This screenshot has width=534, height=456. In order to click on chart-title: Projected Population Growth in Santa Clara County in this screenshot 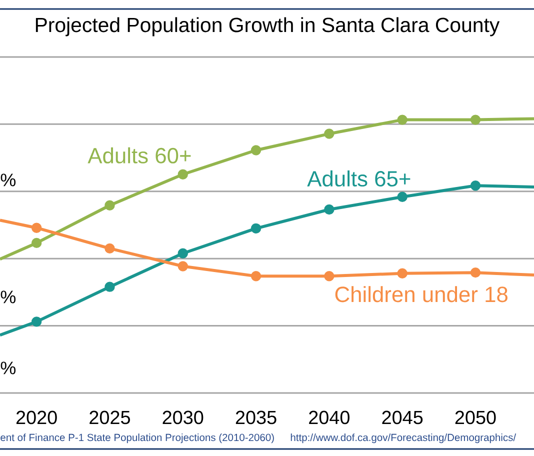, I will do `click(268, 26)`.